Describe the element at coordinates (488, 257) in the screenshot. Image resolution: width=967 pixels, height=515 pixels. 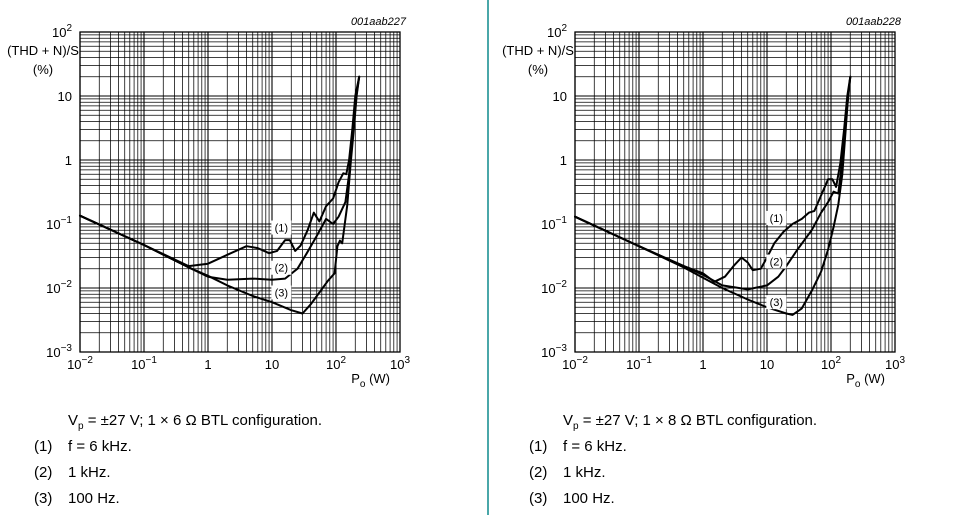
I see `panel-divider` at that location.